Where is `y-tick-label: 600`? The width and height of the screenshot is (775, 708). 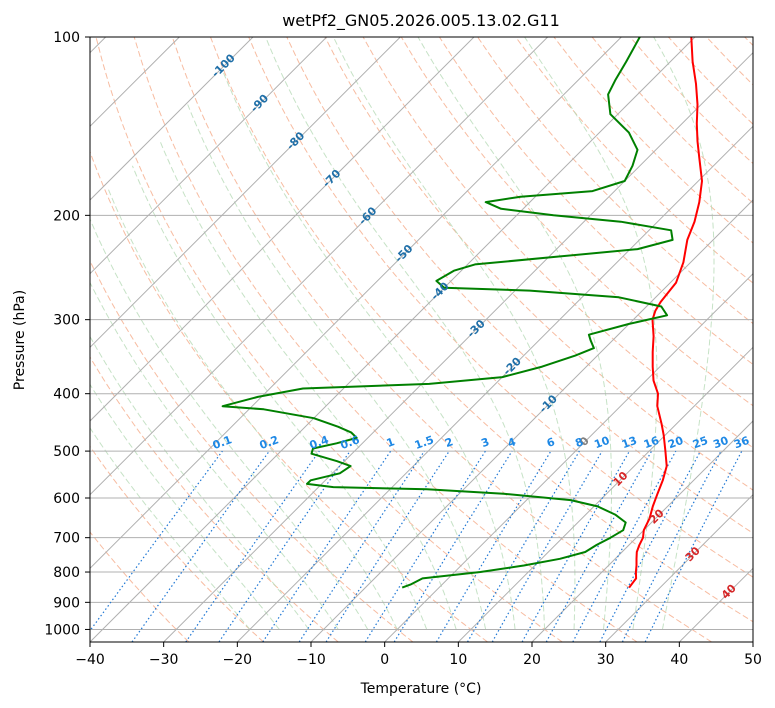 y-tick-label: 600 is located at coordinates (66, 499).